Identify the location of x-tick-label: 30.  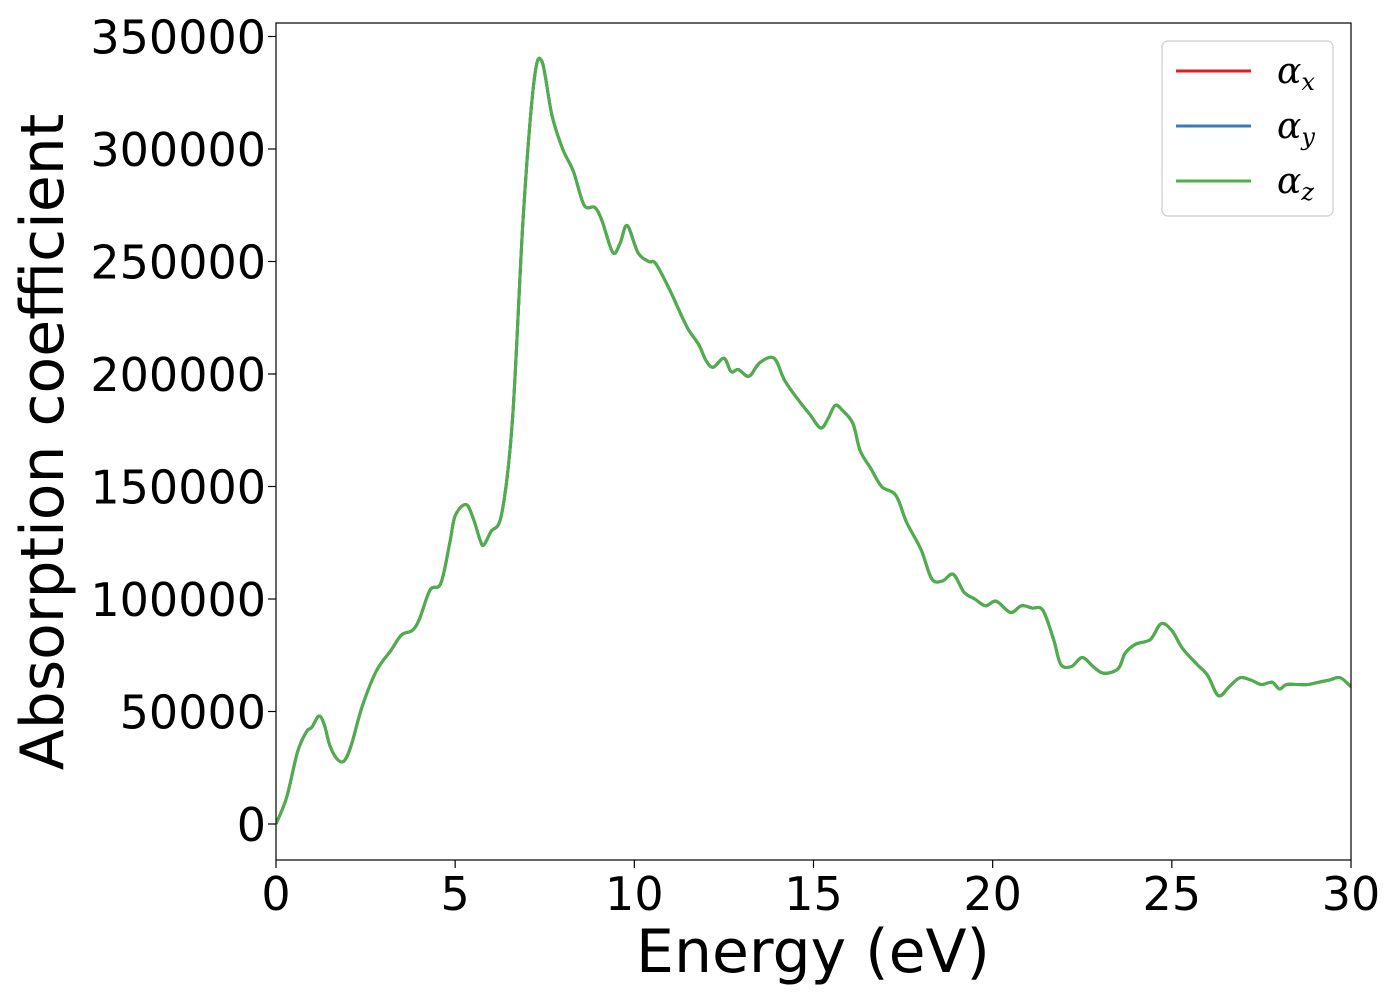
(1351, 894).